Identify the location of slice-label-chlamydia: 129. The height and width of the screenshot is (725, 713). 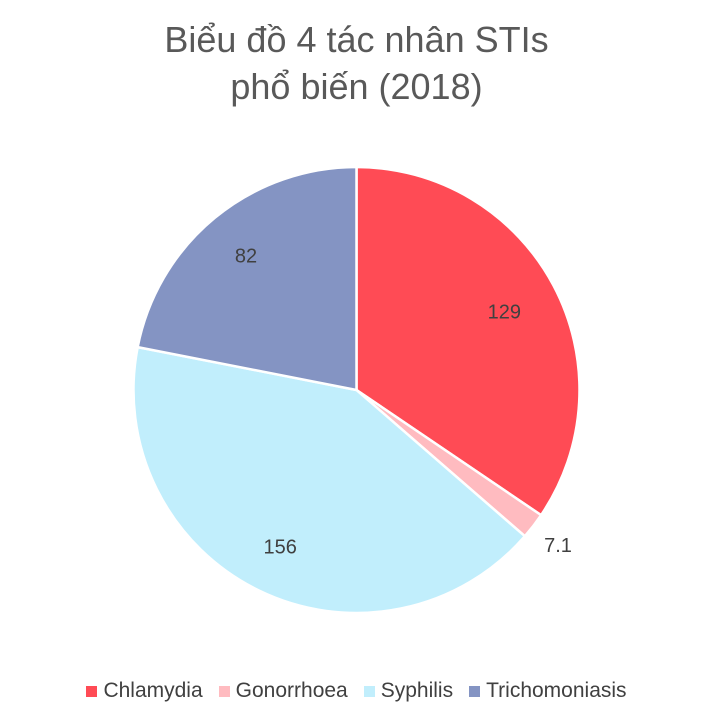
(504, 313).